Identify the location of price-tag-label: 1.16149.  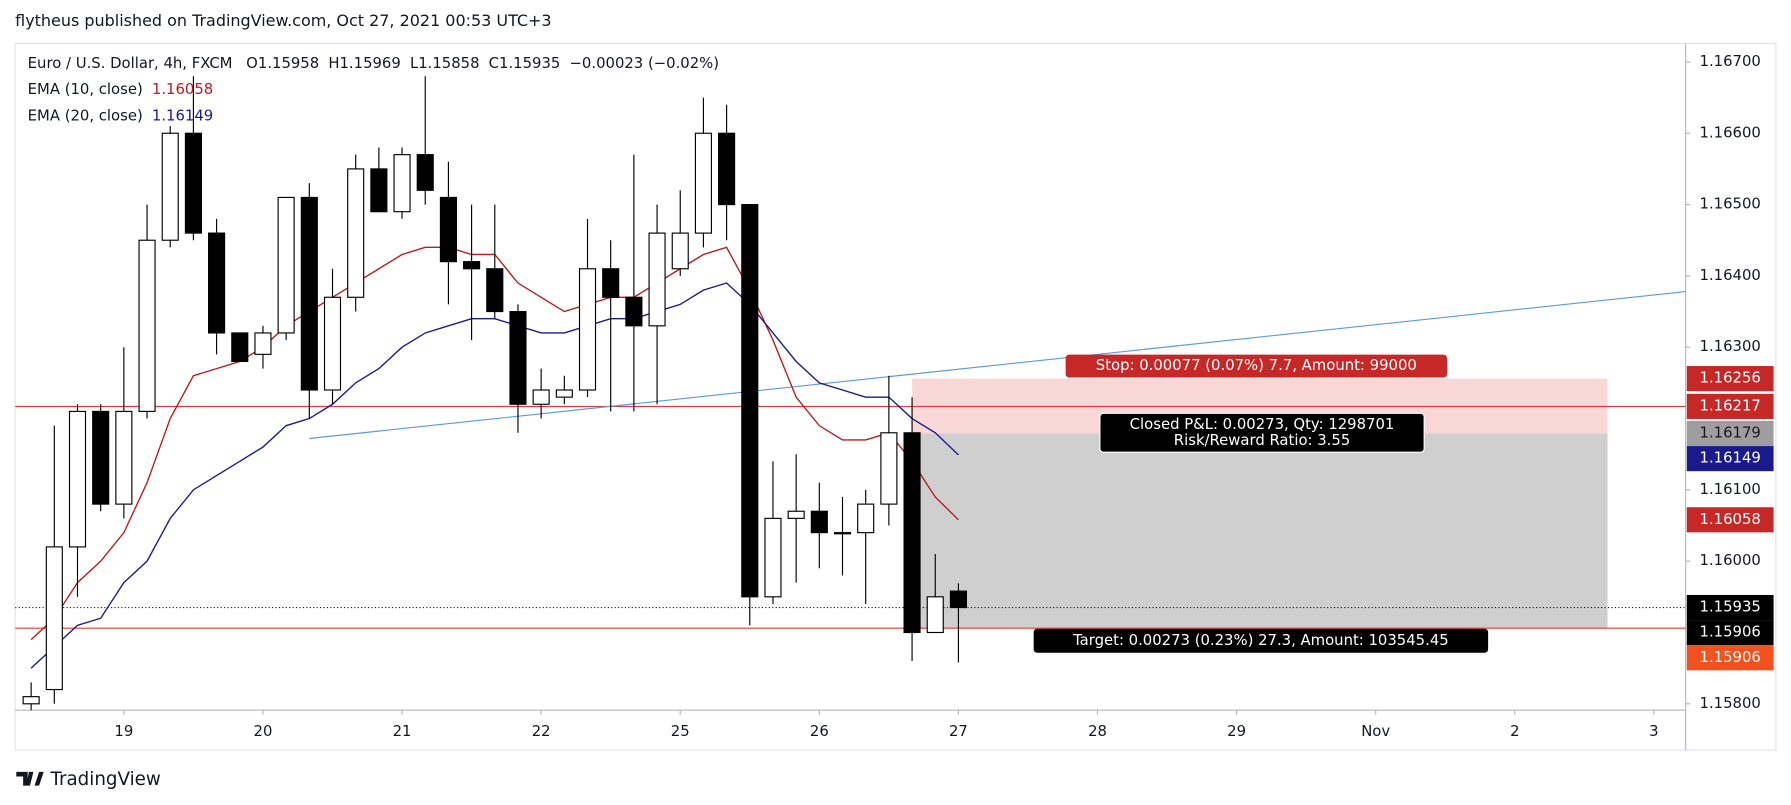
(1730, 458).